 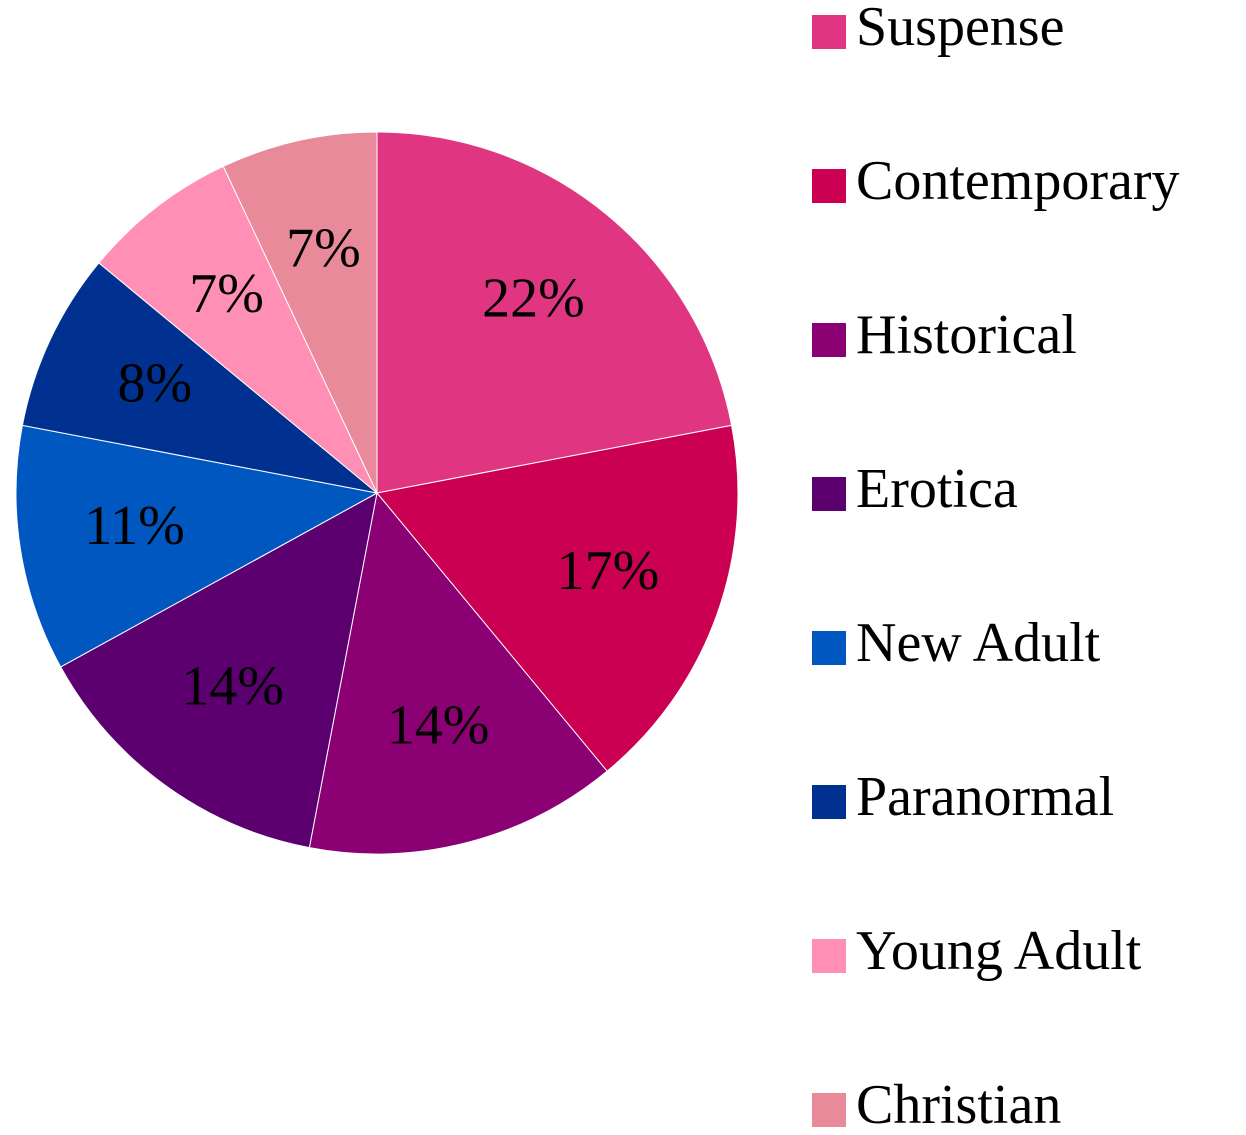 What do you see at coordinates (999, 951) in the screenshot?
I see `legend-label: Young Adult` at bounding box center [999, 951].